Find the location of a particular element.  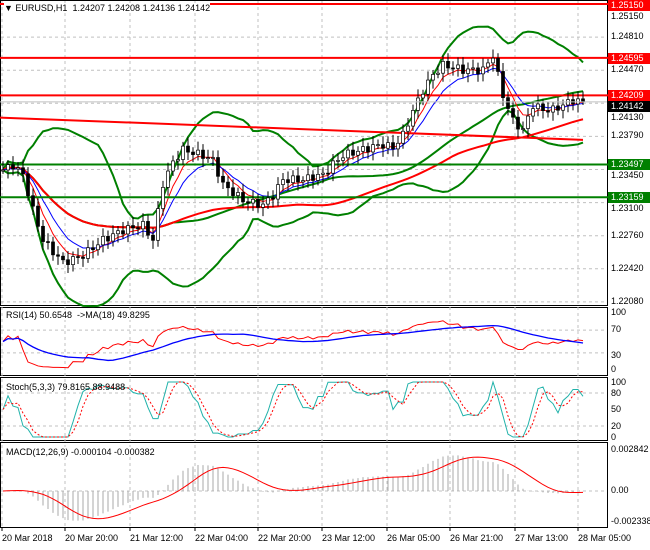

price-axis-label: 1.22760 is located at coordinates (627, 234).